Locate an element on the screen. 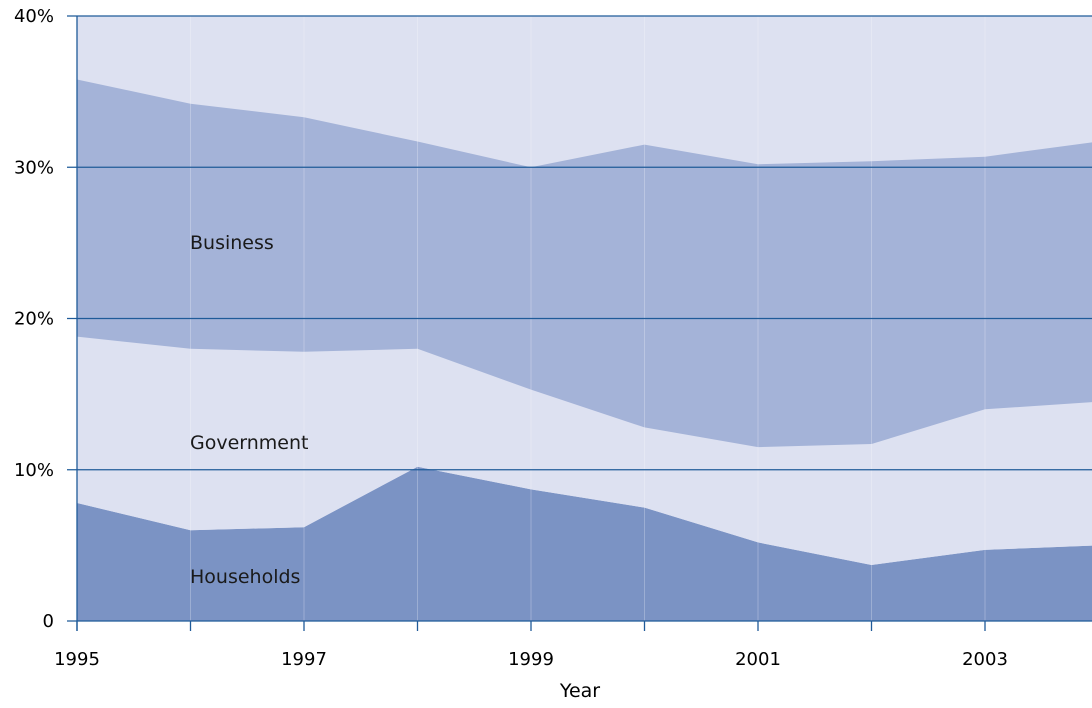 Image resolution: width=1092 pixels, height=708 pixels. y-tick-label: 0 is located at coordinates (48, 621).